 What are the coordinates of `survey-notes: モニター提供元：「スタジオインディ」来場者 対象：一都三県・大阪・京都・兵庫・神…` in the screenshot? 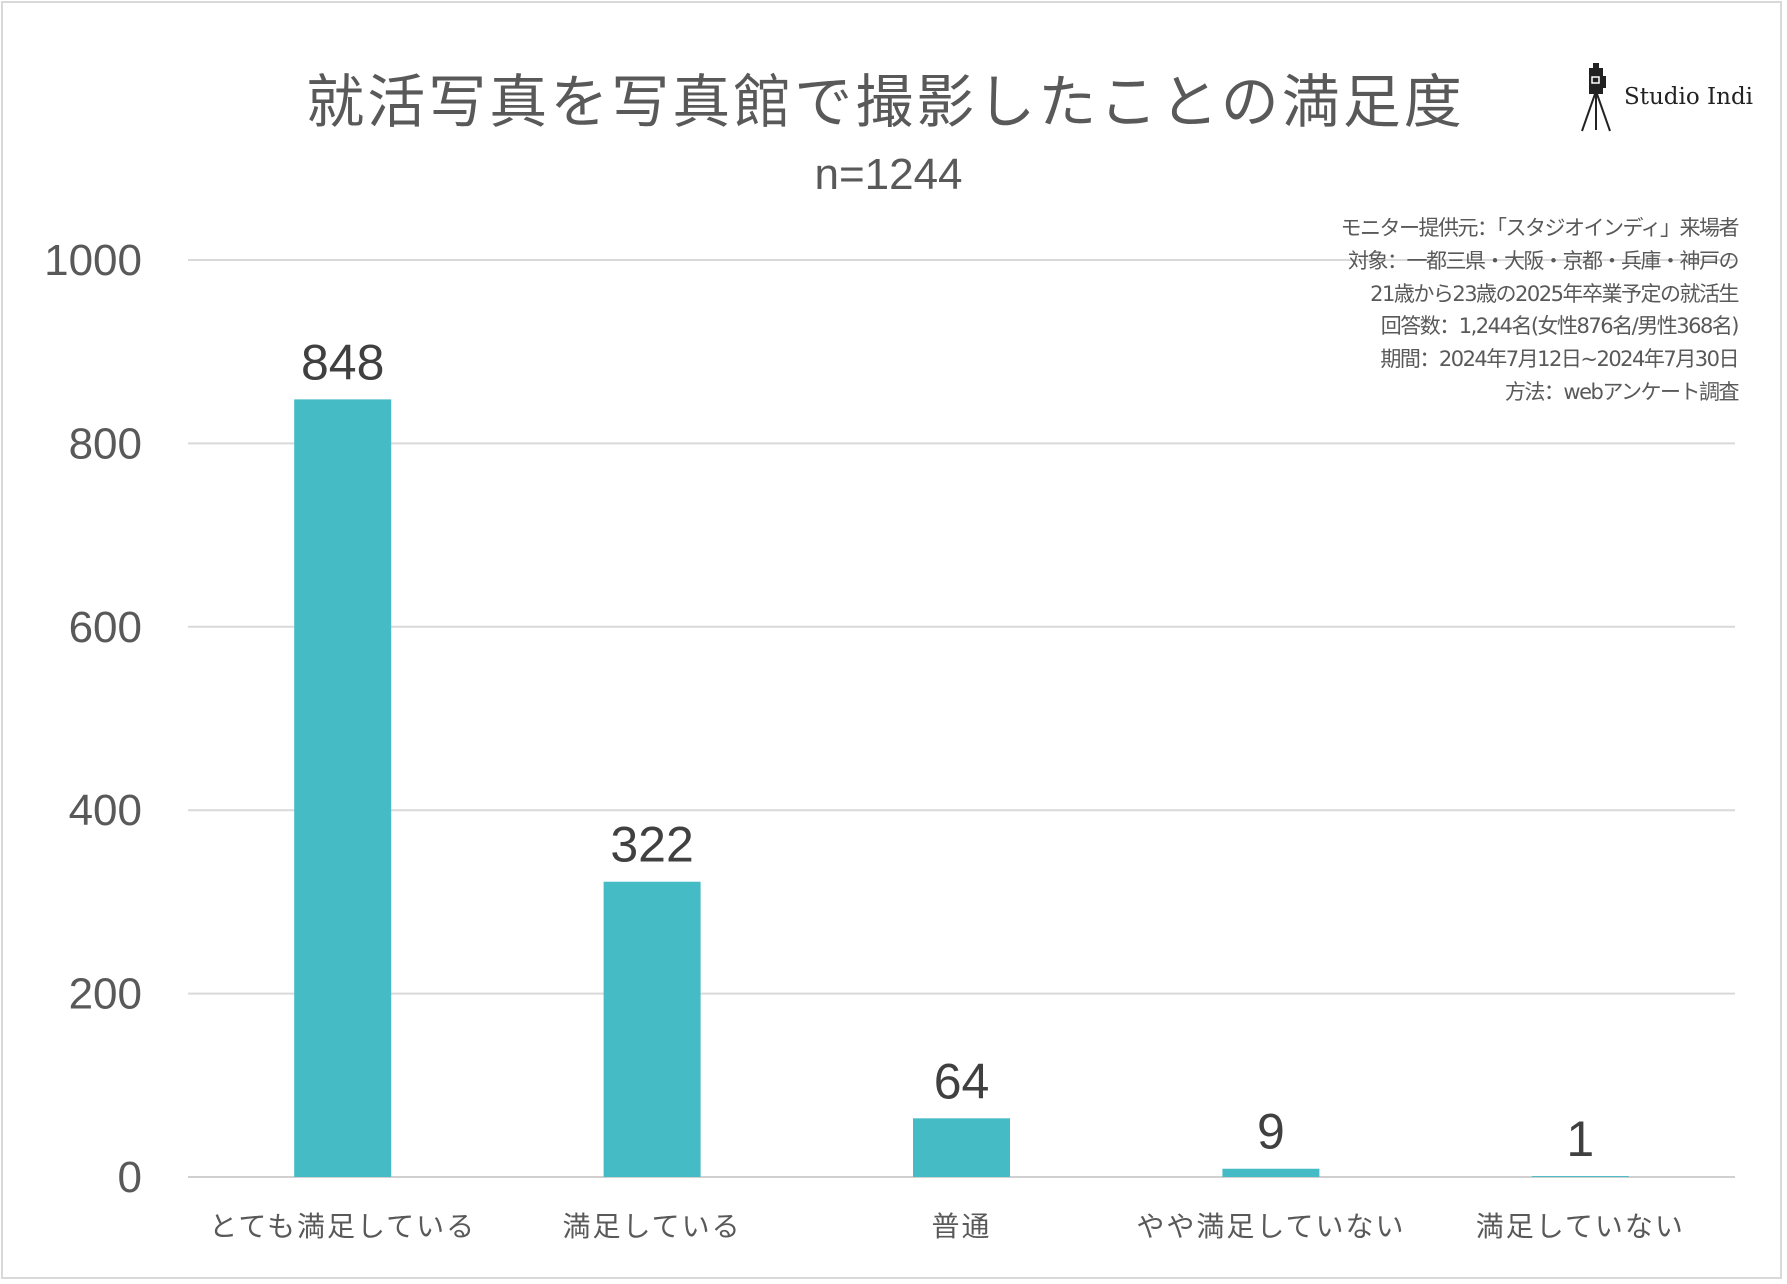 It's located at (1540, 310).